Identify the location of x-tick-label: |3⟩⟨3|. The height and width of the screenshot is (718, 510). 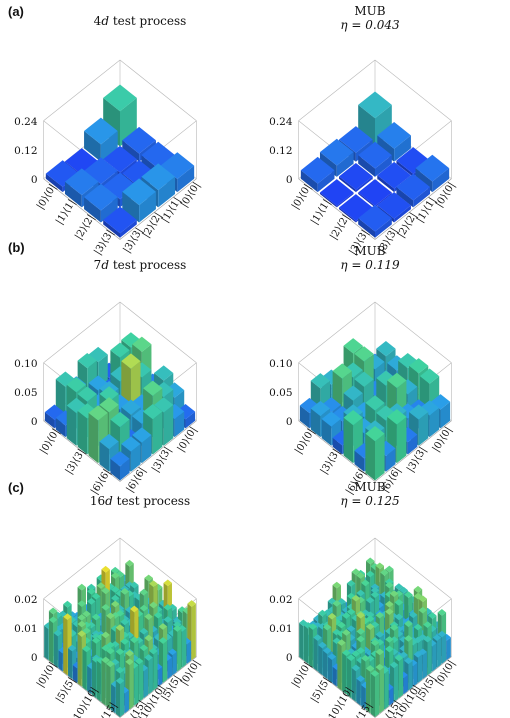
(76, 461).